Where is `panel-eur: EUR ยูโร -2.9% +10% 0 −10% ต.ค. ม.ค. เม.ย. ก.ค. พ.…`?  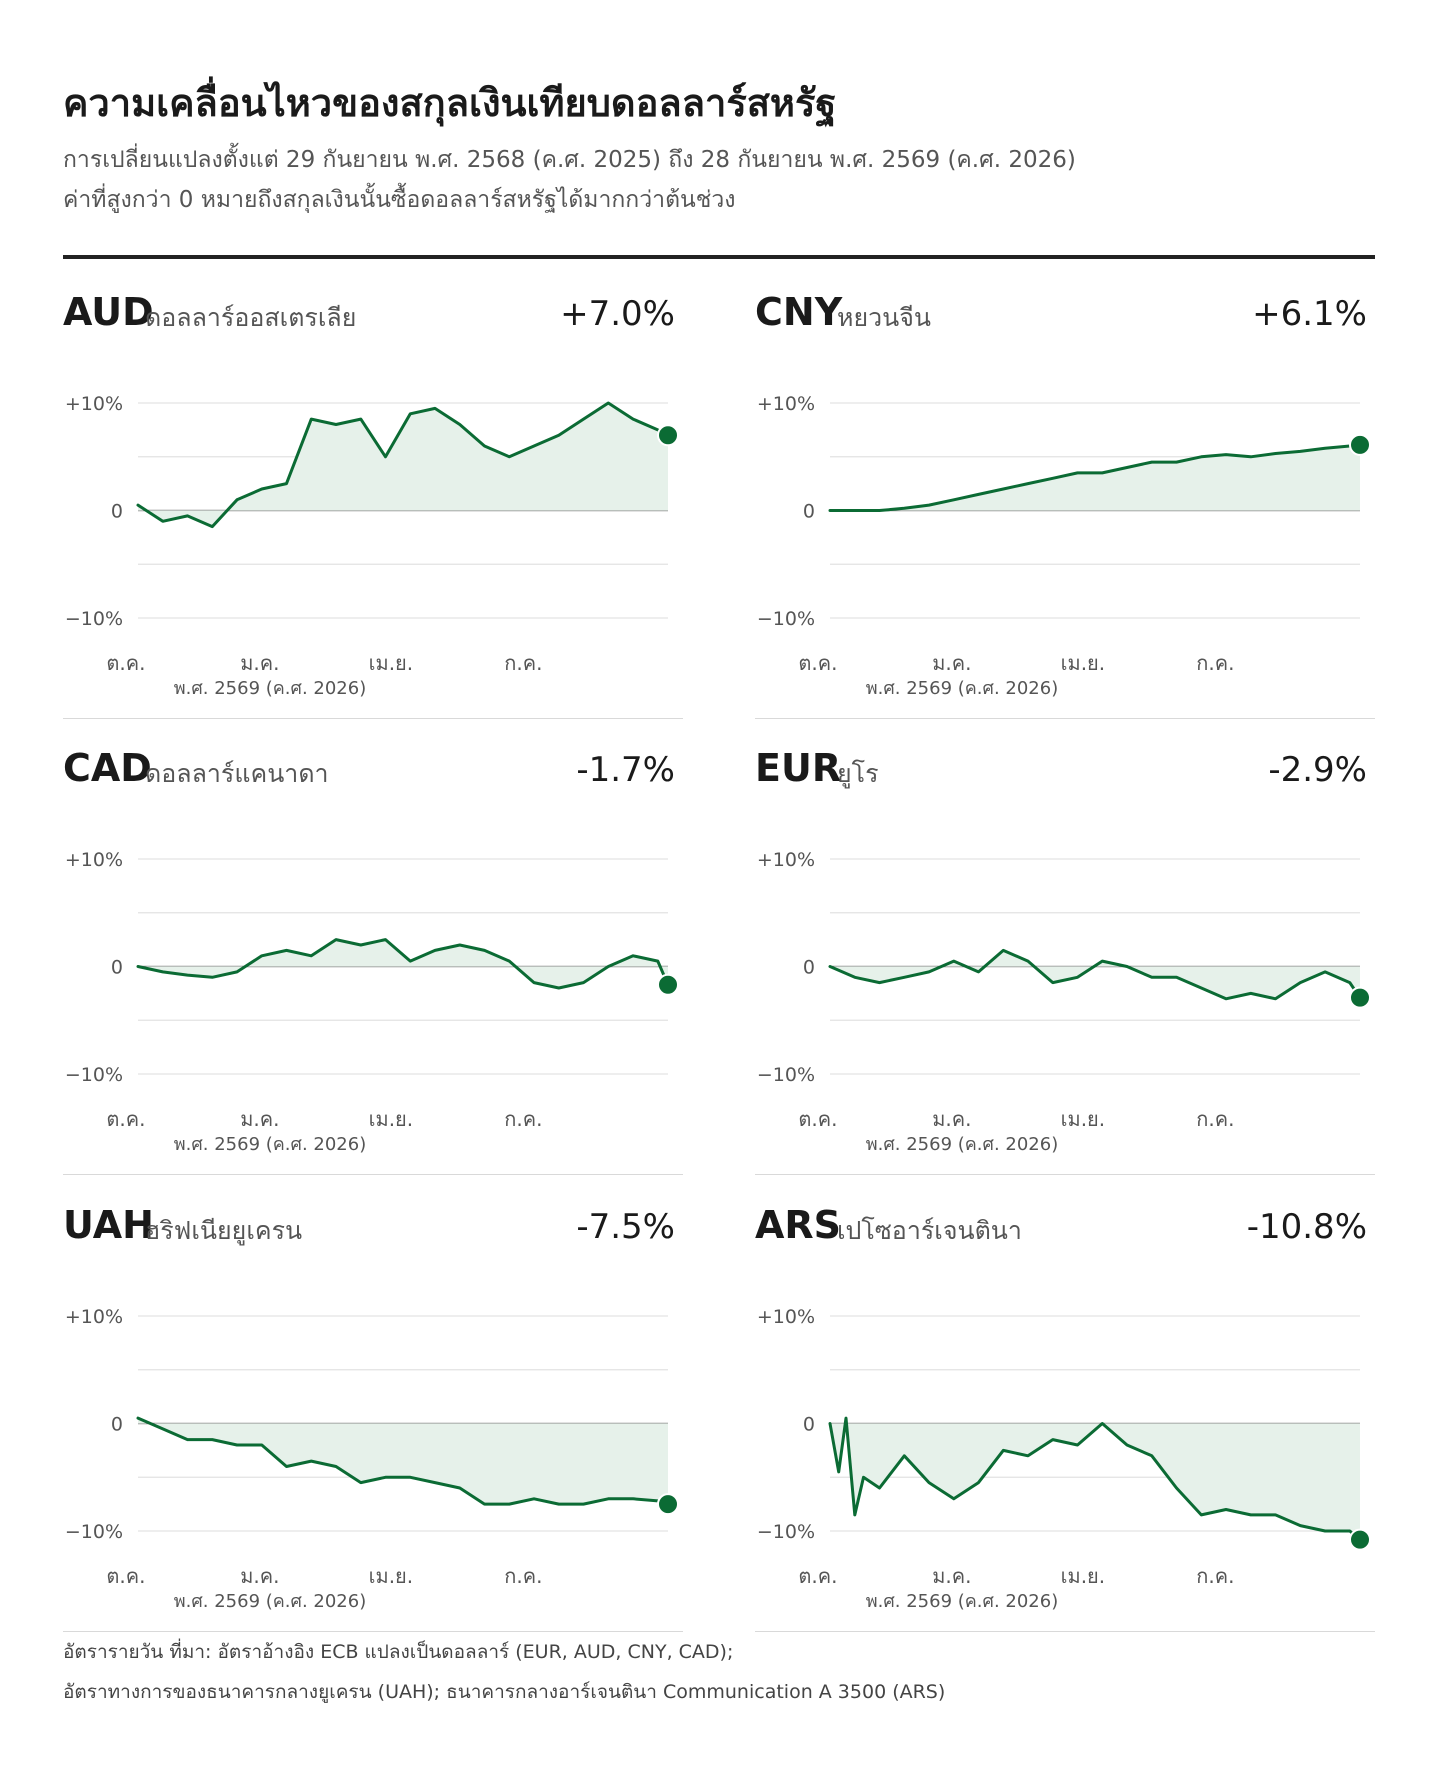 panel-eur: EUR ยูโร -2.9% +10% 0 −10% ต.ค. ม.ค. เม.ย. ก.ค. พ.… is located at coordinates (1065, 954).